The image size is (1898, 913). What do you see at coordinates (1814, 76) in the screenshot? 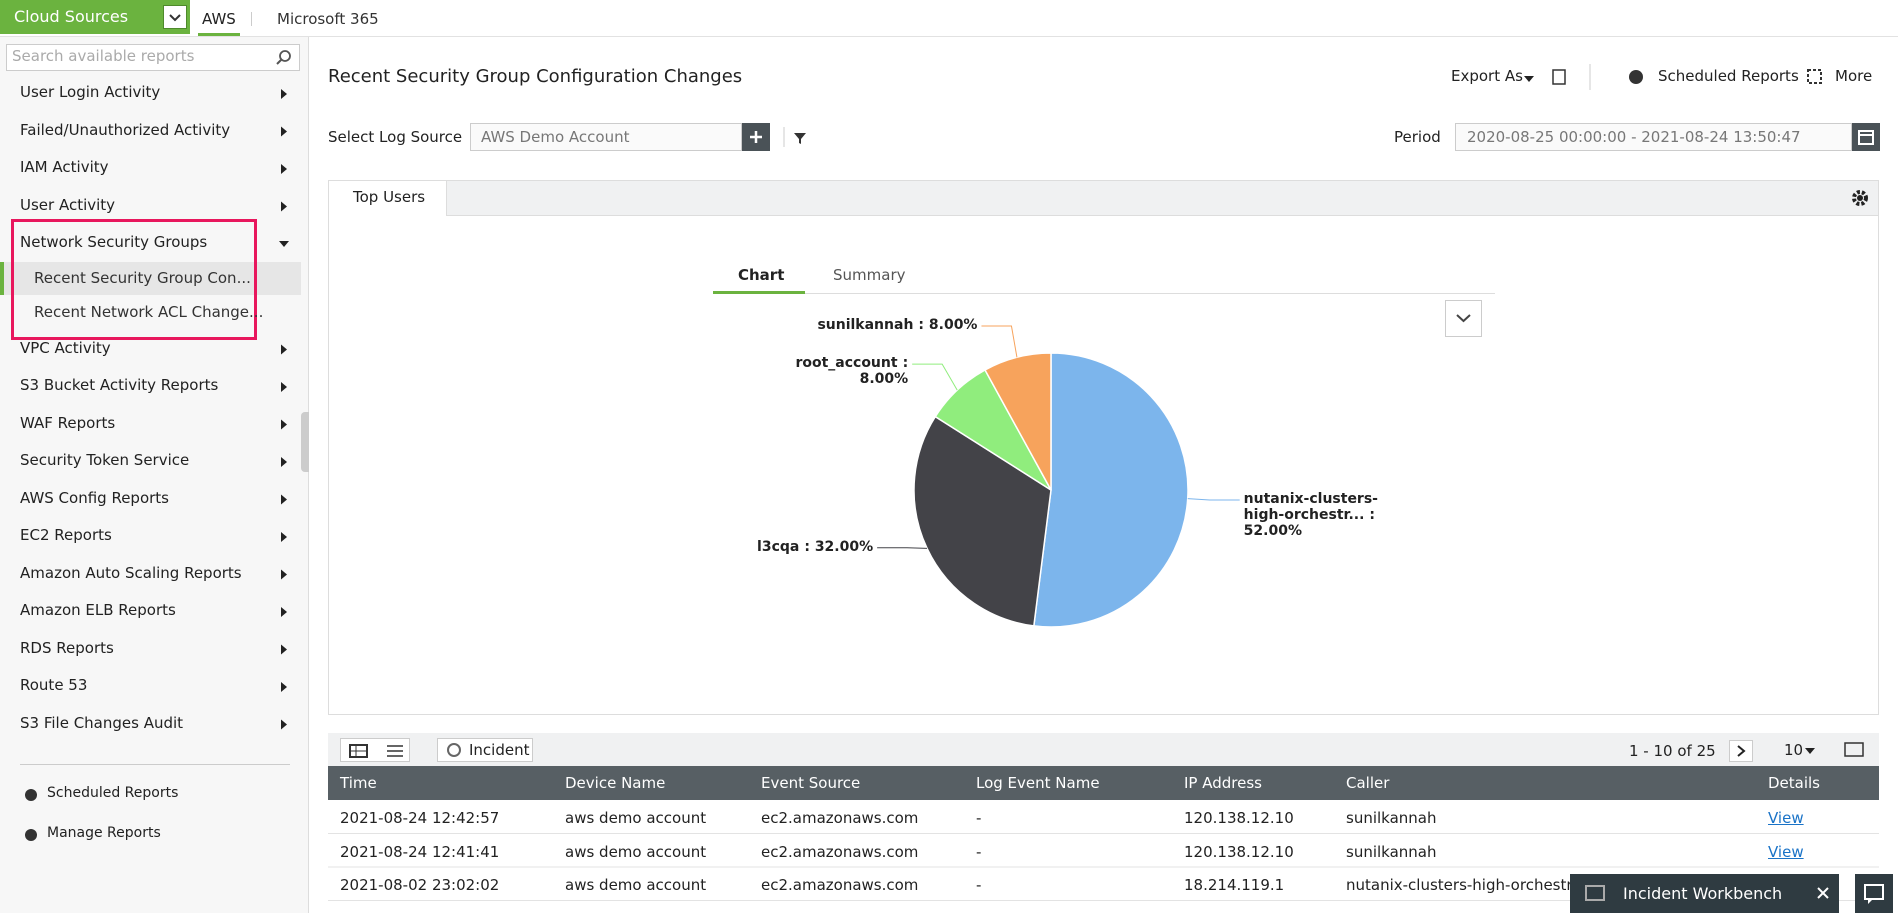
I see `more-icon` at bounding box center [1814, 76].